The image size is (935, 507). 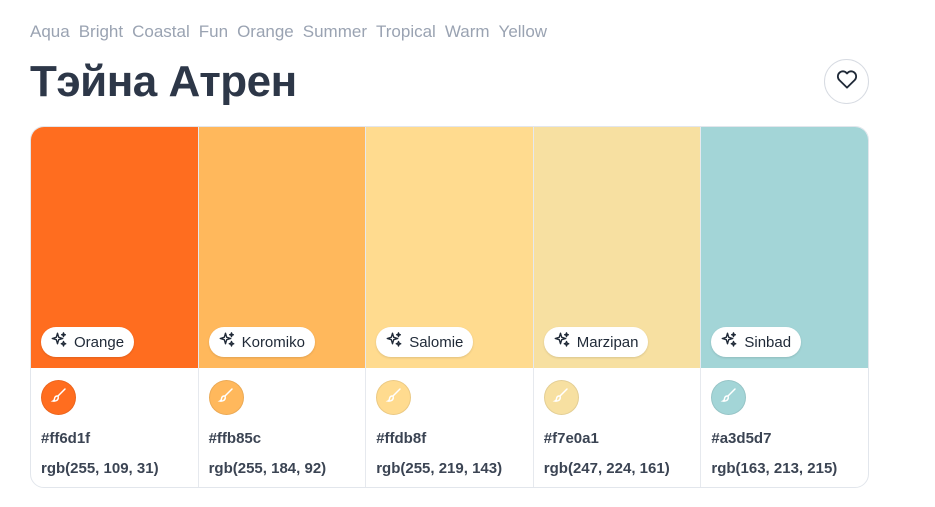 What do you see at coordinates (436, 342) in the screenshot?
I see `color-name-label: Salomie` at bounding box center [436, 342].